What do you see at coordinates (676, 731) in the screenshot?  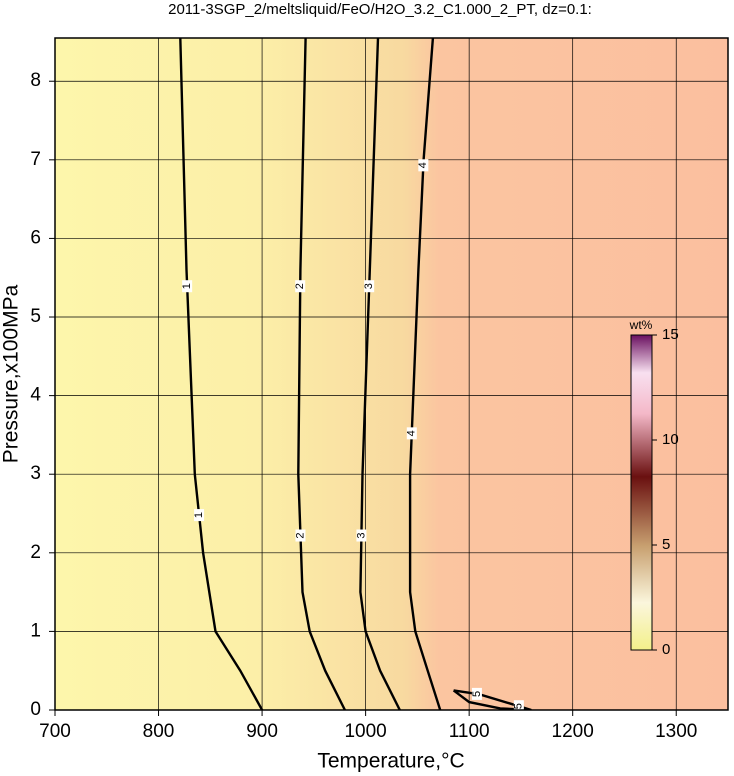 I see `x-tick-label: 1300` at bounding box center [676, 731].